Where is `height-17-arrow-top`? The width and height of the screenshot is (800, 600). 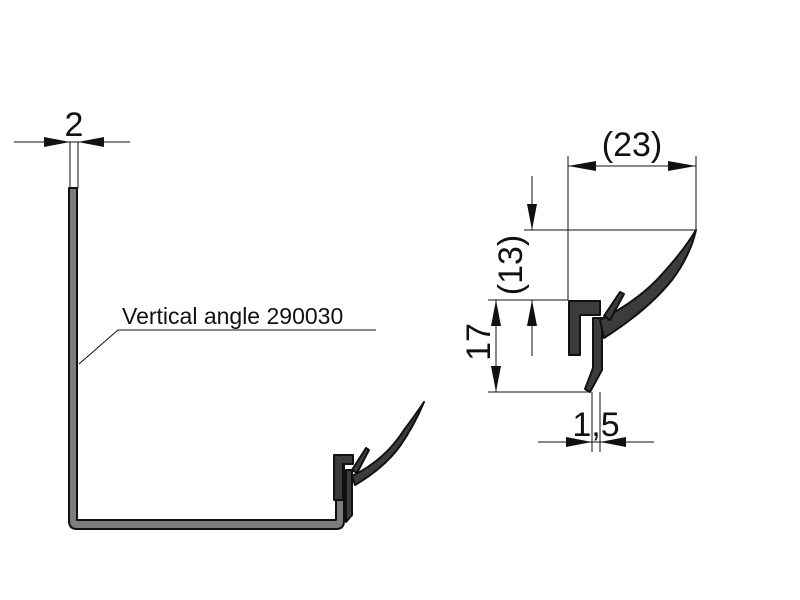
height-17-arrow-top is located at coordinates (496, 313).